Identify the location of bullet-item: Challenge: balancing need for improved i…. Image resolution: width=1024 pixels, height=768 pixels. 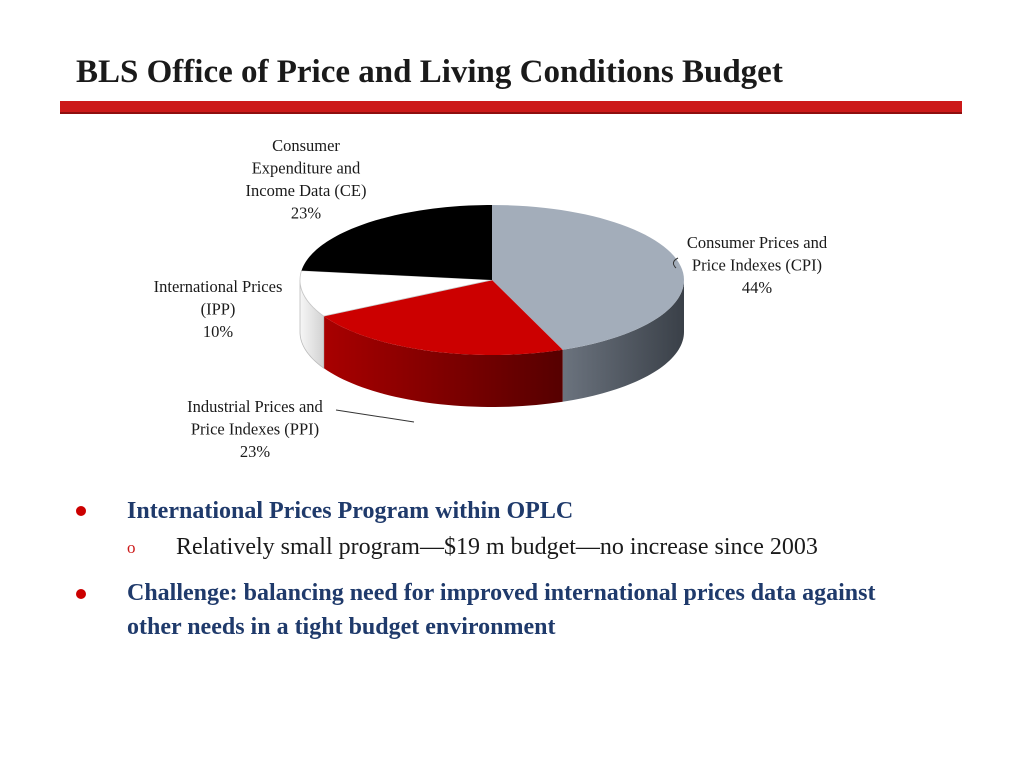
(501, 610).